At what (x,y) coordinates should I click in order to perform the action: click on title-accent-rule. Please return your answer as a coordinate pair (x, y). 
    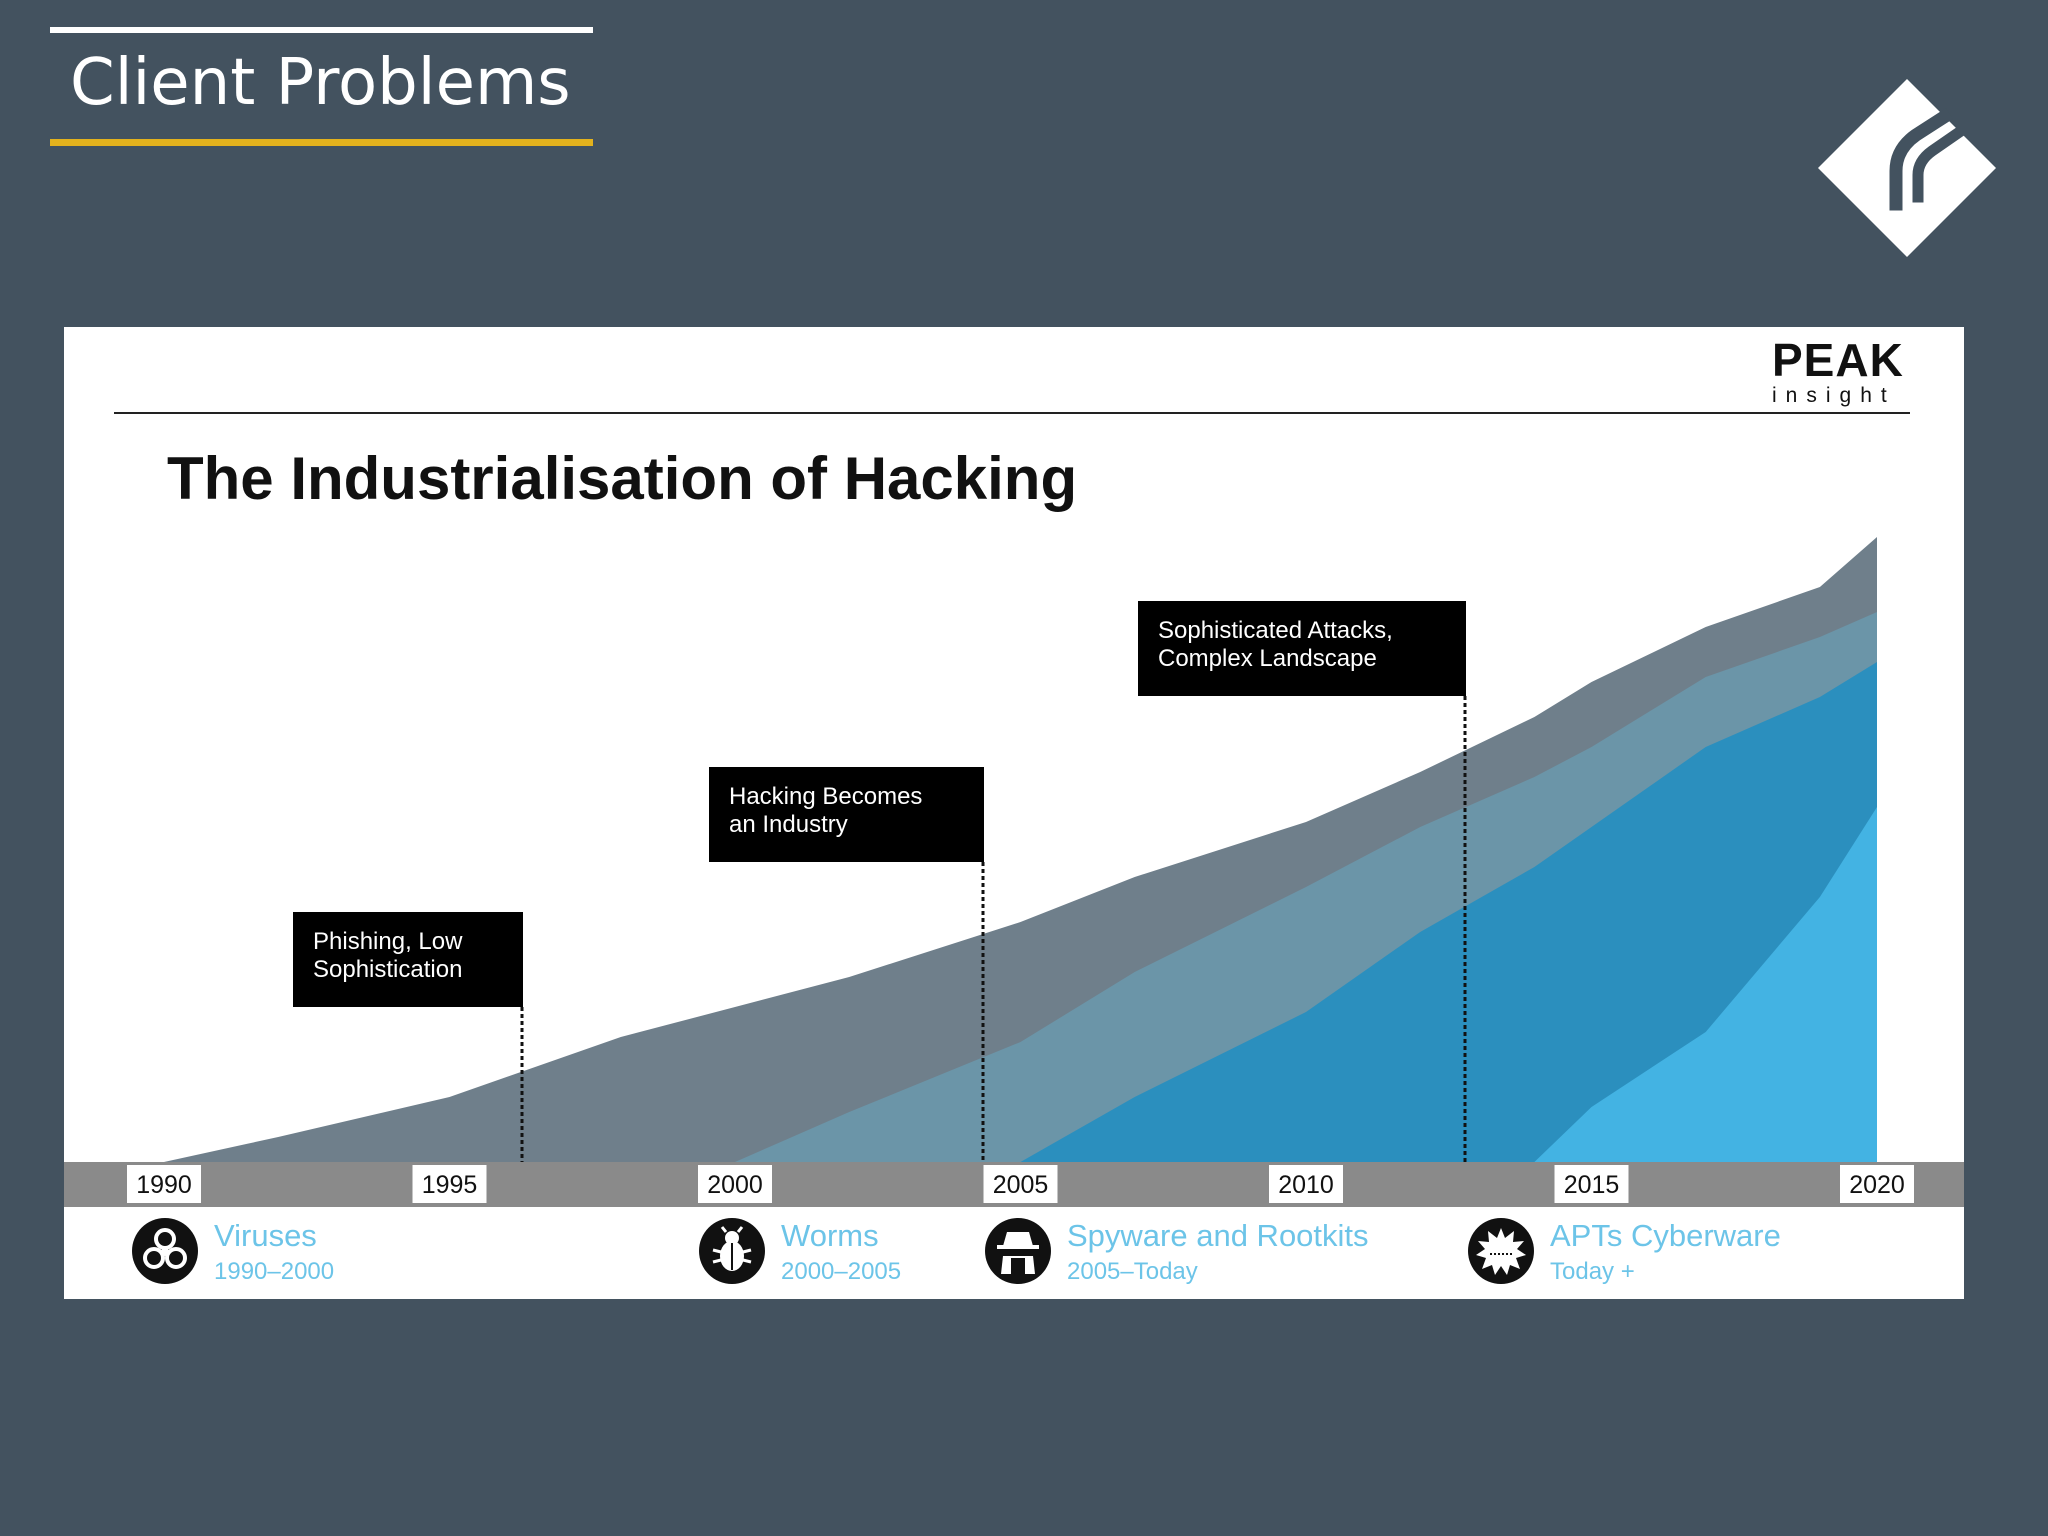
    Looking at the image, I should click on (321, 142).